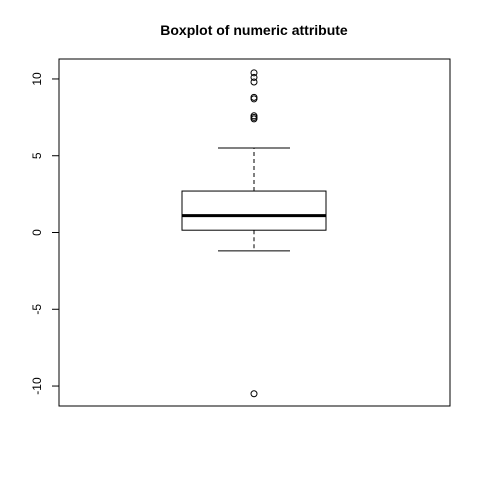 The width and height of the screenshot is (480, 480). What do you see at coordinates (37, 79) in the screenshot?
I see `y-tick-label: 10` at bounding box center [37, 79].